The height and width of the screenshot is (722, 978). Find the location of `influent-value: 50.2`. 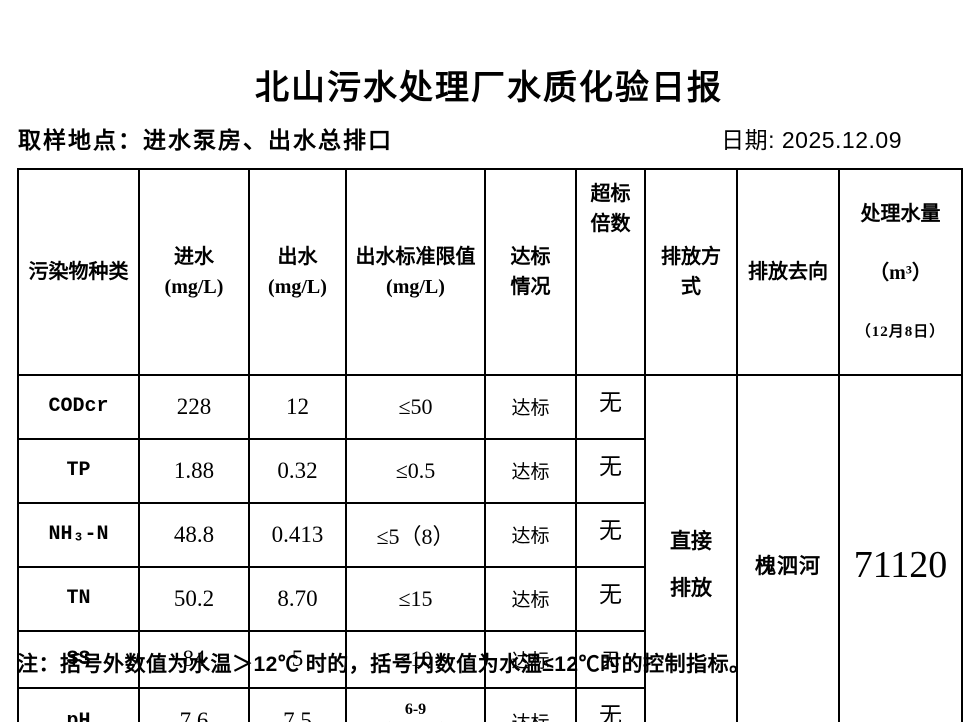

influent-value: 50.2 is located at coordinates (194, 598).